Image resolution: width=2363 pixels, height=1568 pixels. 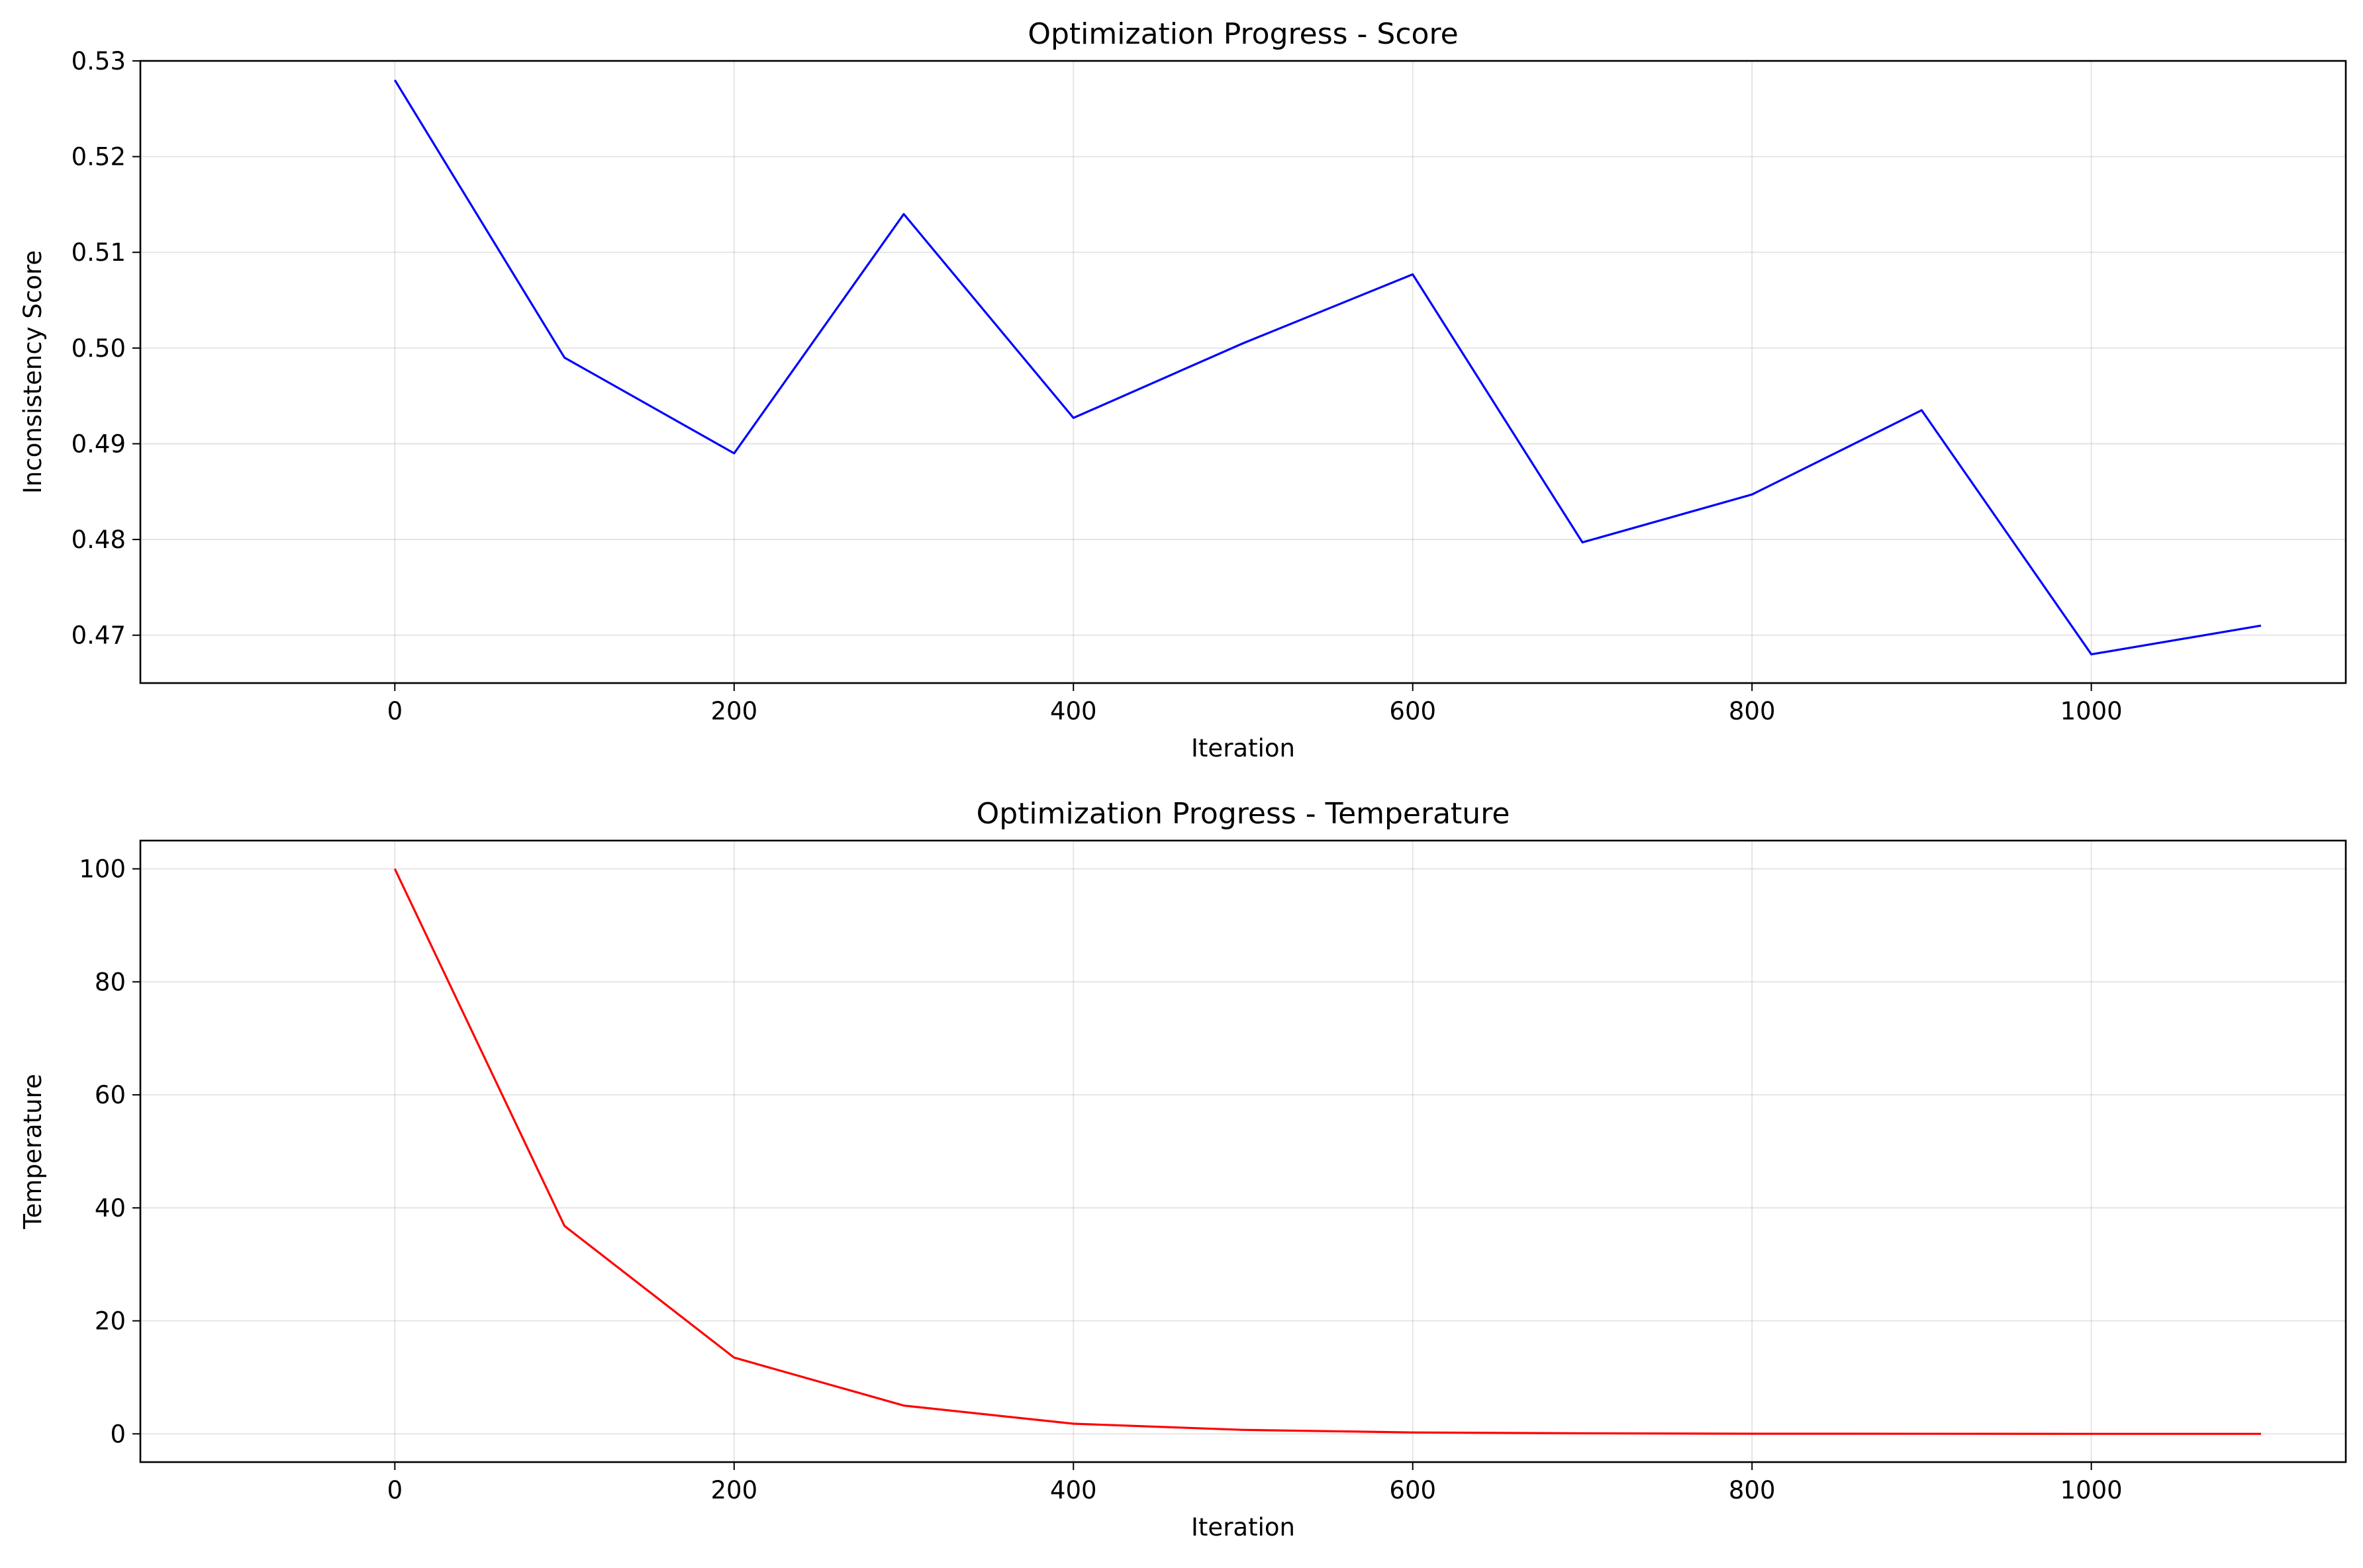 I want to click on y-tick-label: 0.53, so click(x=99, y=61).